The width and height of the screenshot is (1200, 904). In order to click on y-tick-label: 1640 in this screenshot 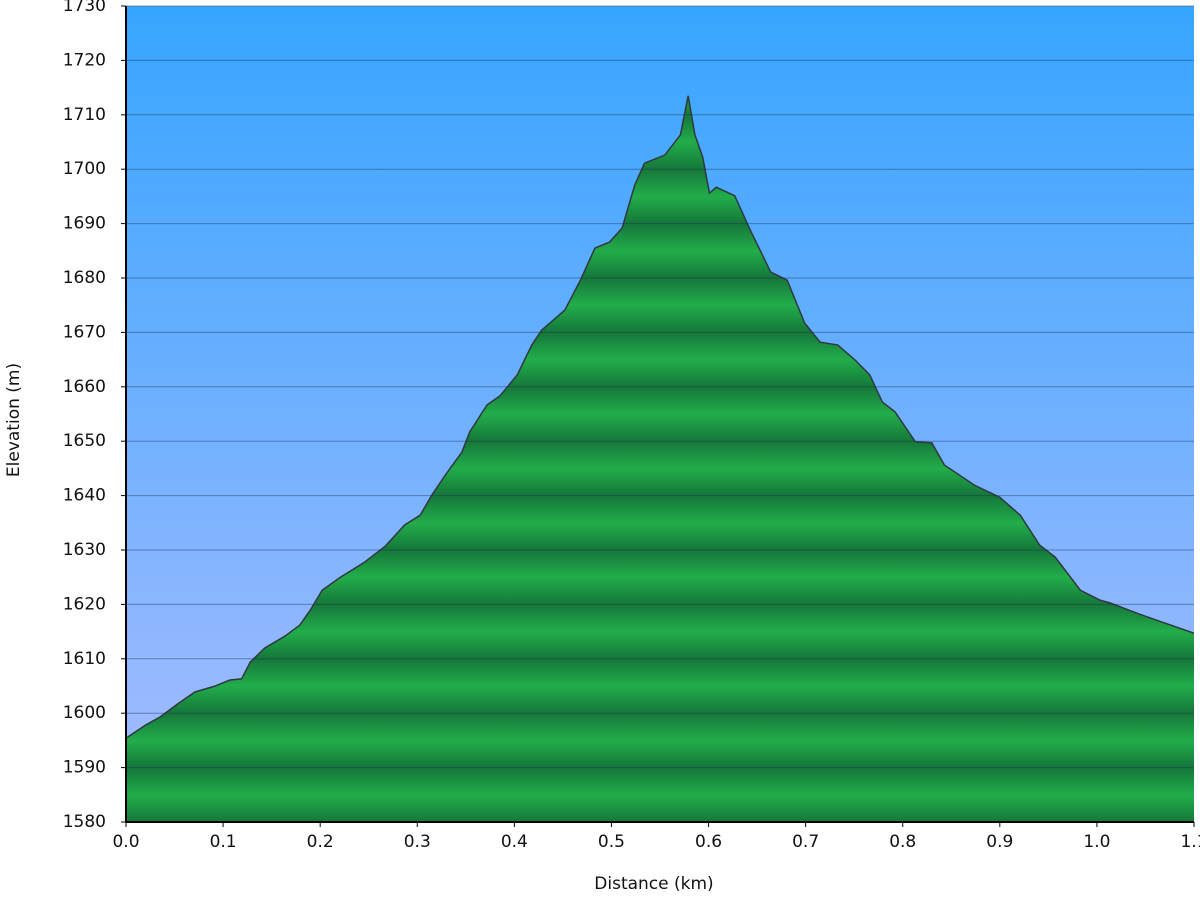, I will do `click(84, 496)`.